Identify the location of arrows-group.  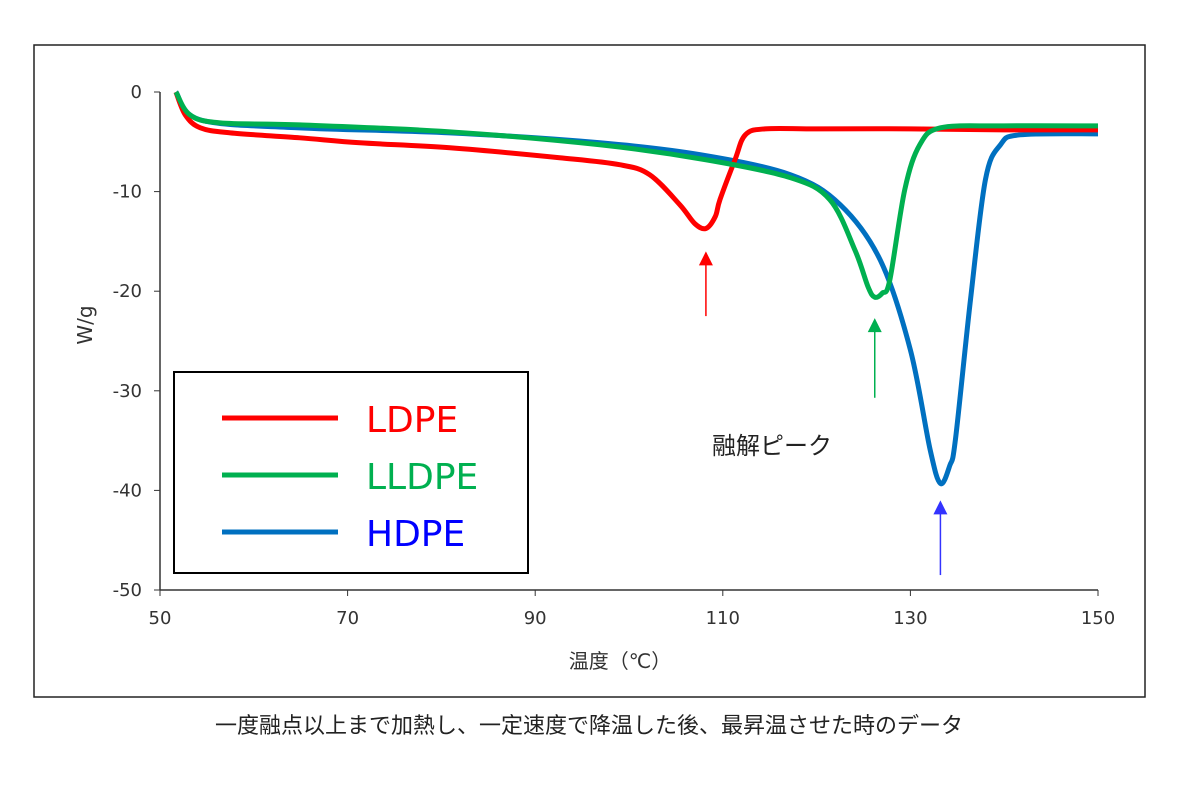
(823, 413).